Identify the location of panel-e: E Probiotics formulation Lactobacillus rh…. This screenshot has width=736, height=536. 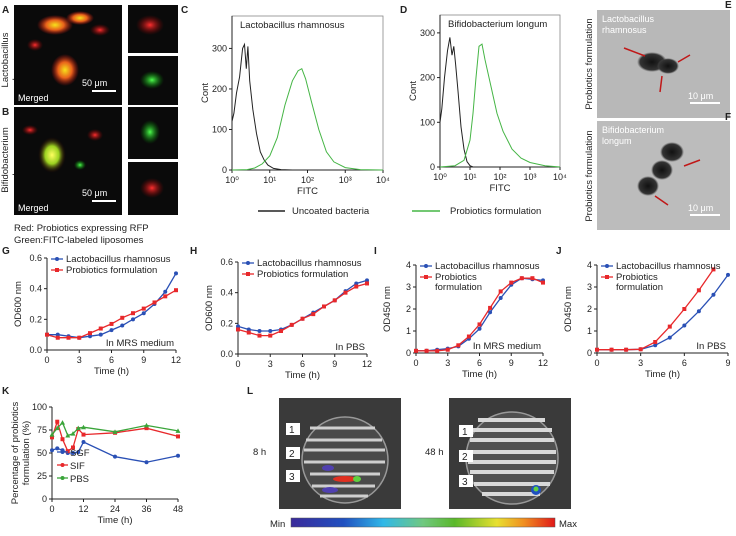
(658, 59).